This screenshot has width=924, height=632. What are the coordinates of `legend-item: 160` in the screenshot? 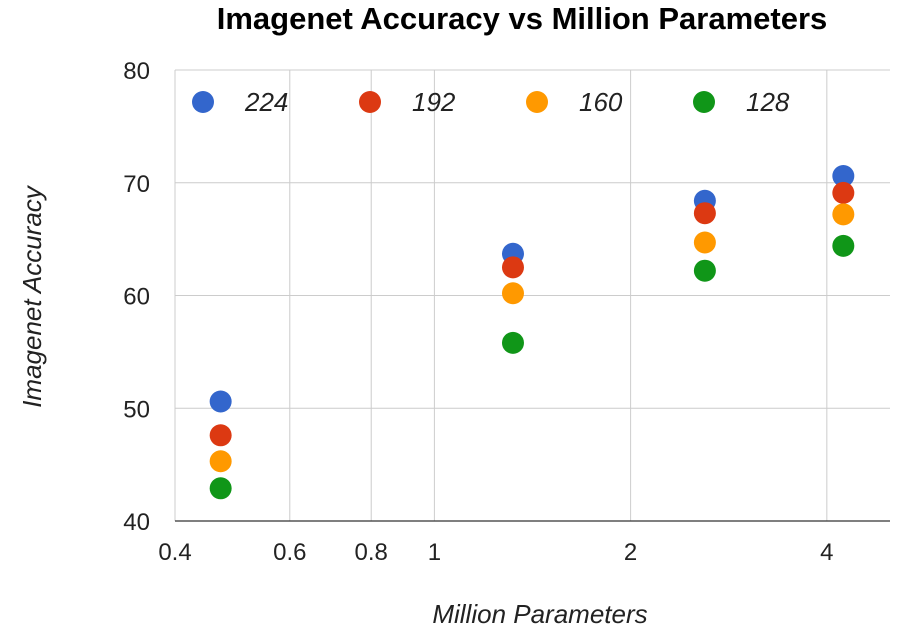 It's located at (574, 102).